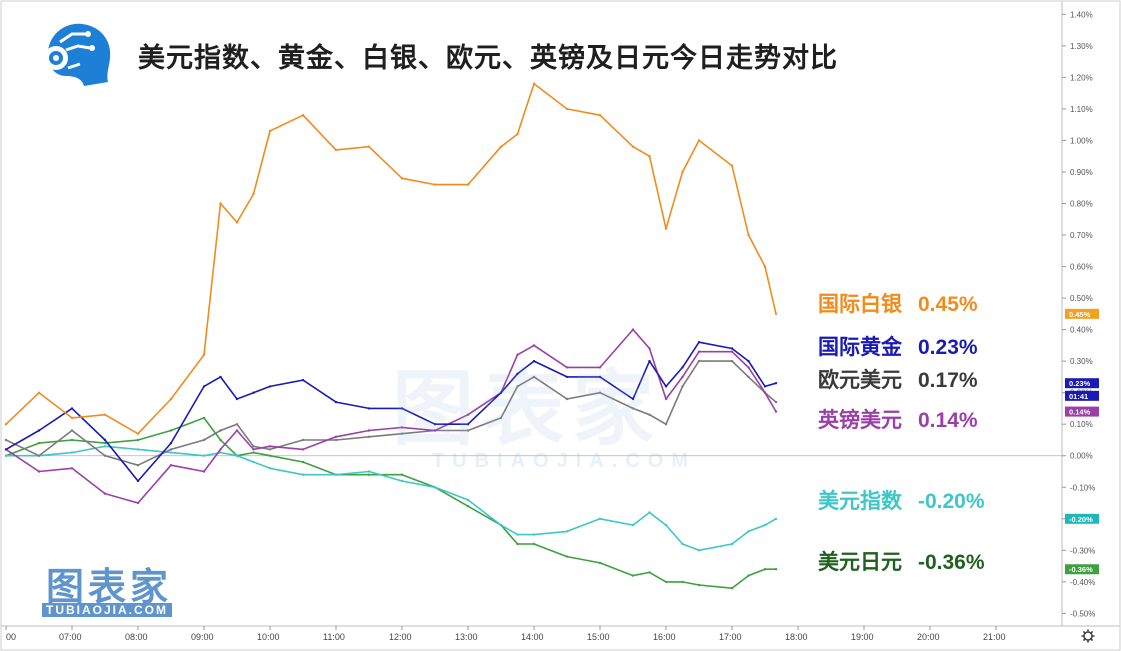  Describe the element at coordinates (532, 637) in the screenshot. I see `x-tick-label: 14:00` at that location.